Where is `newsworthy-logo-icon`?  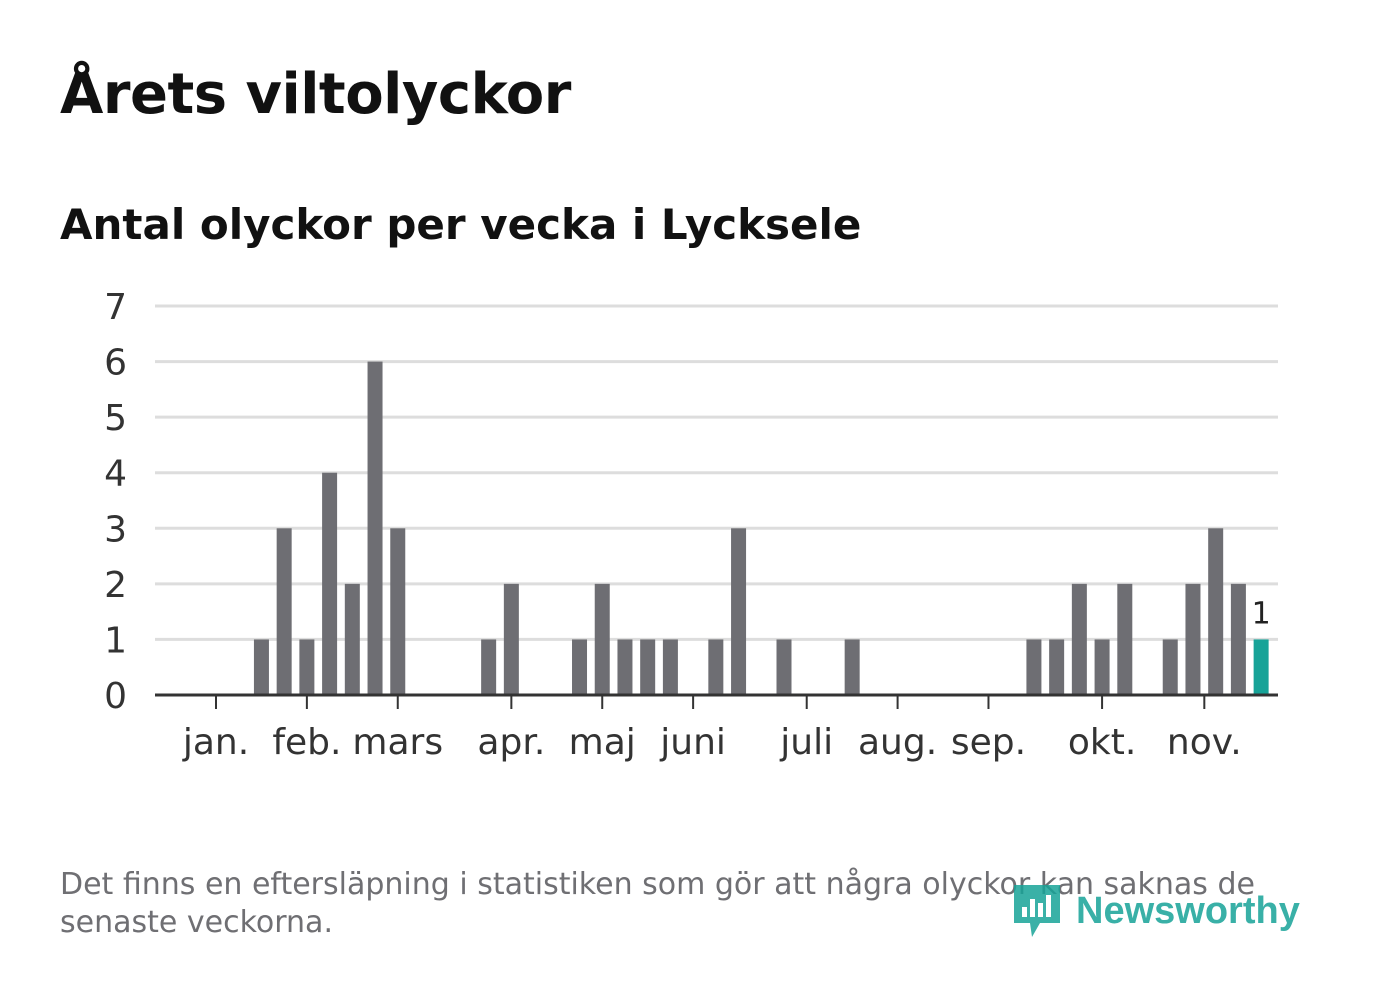 newsworthy-logo-icon is located at coordinates (1037, 911).